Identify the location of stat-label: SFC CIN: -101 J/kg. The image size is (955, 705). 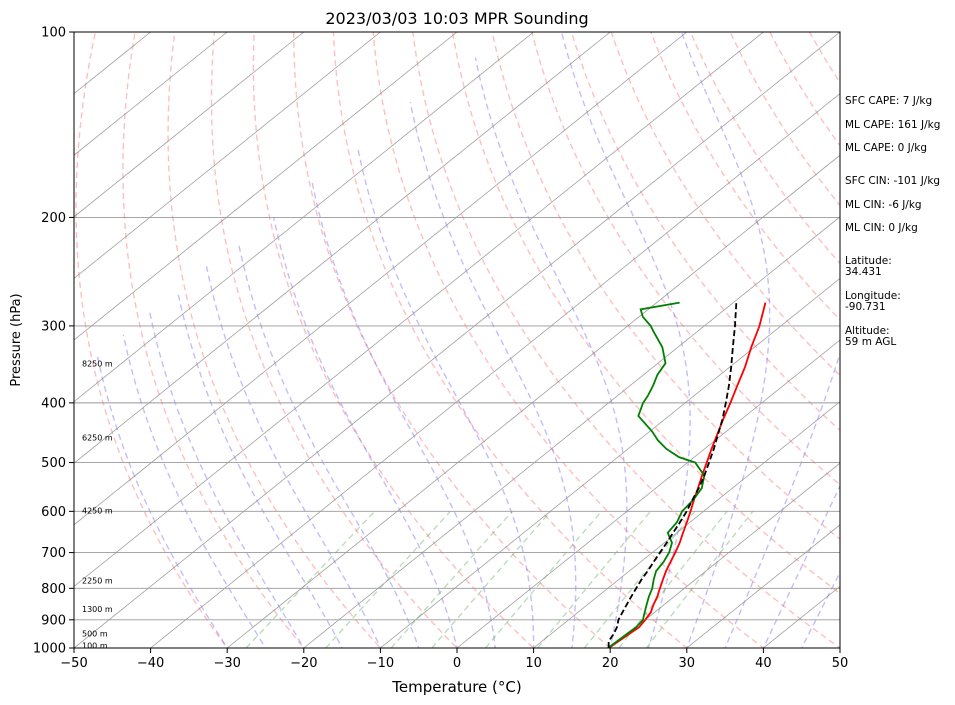
(892, 181).